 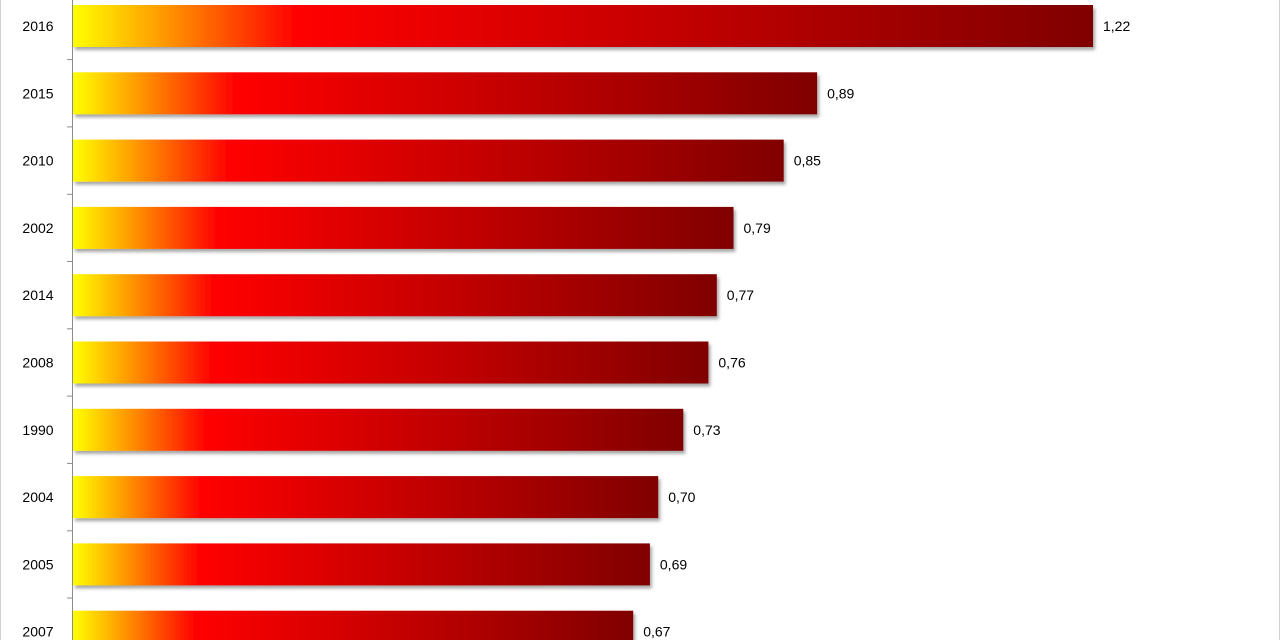 I want to click on bar-1990, so click(x=378, y=429).